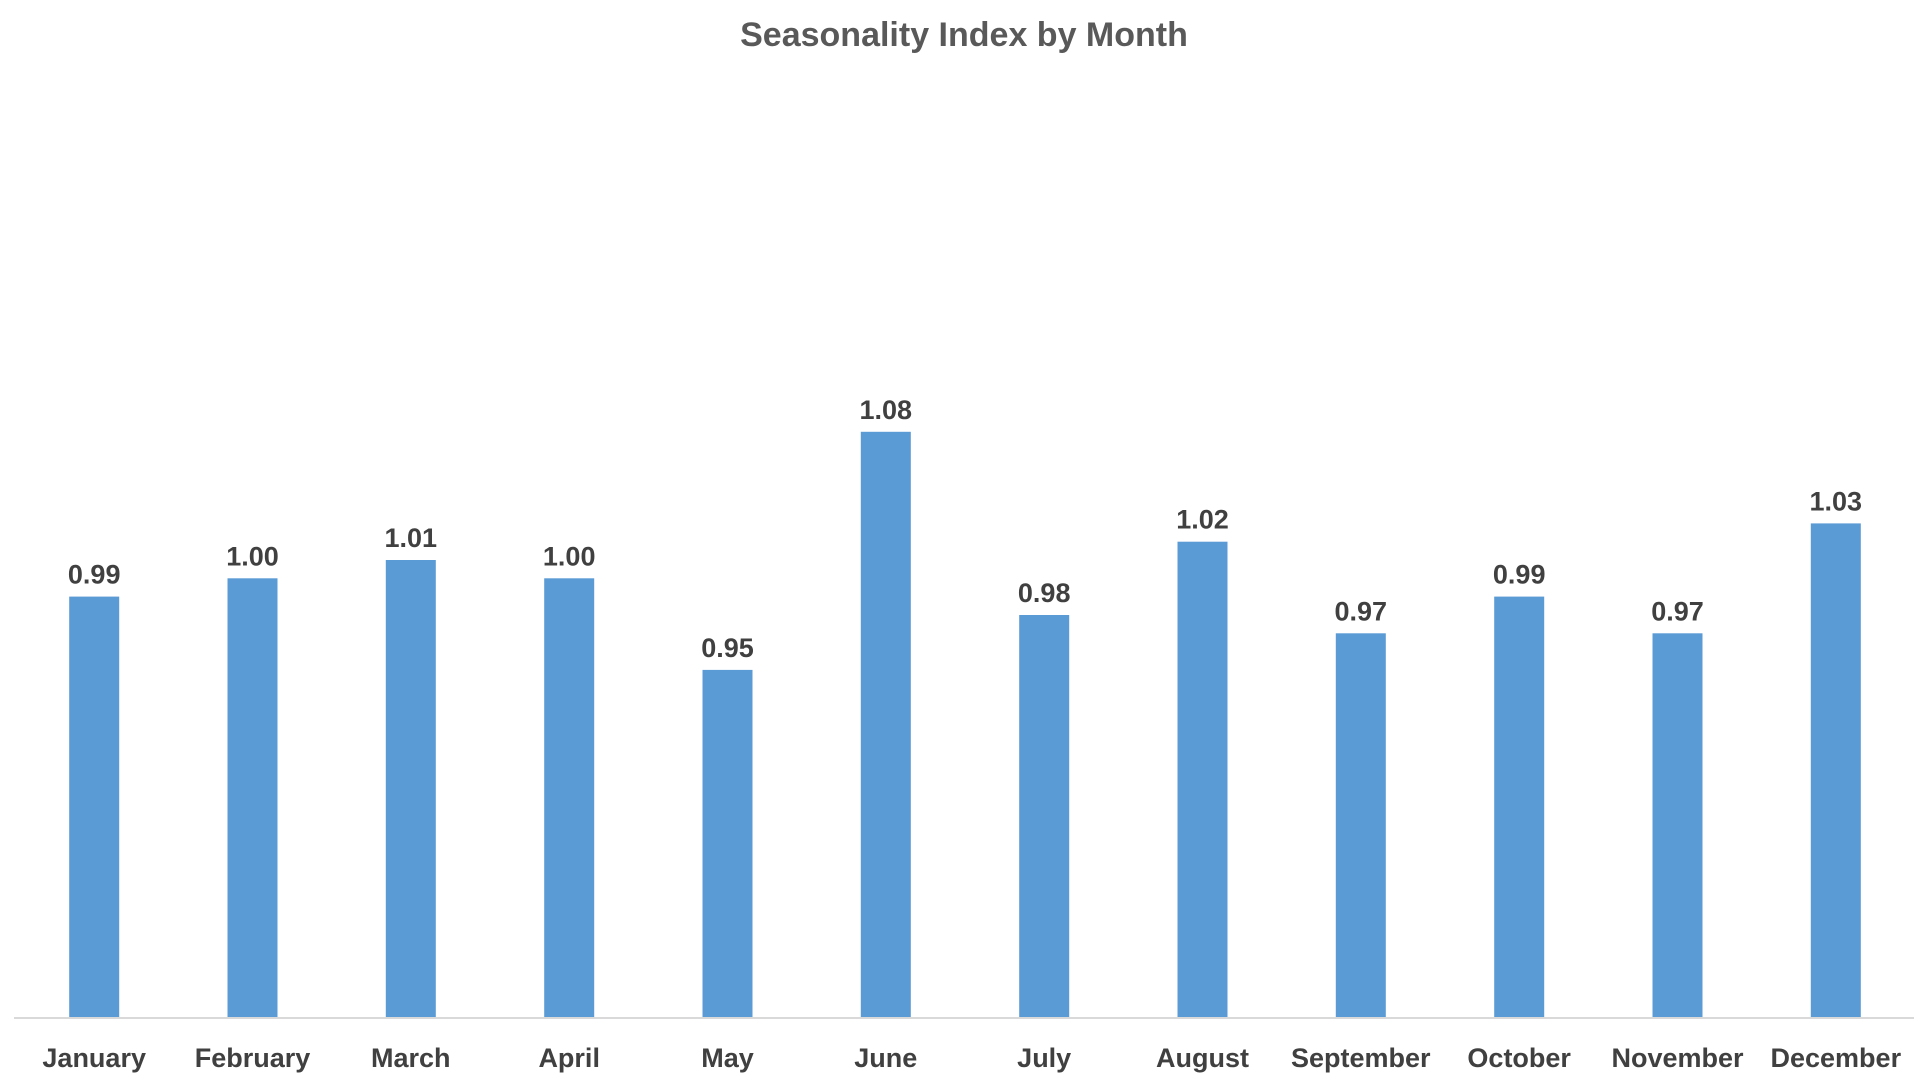 The image size is (1920, 1080). Describe the element at coordinates (1044, 1058) in the screenshot. I see `category-label-july: July` at that location.